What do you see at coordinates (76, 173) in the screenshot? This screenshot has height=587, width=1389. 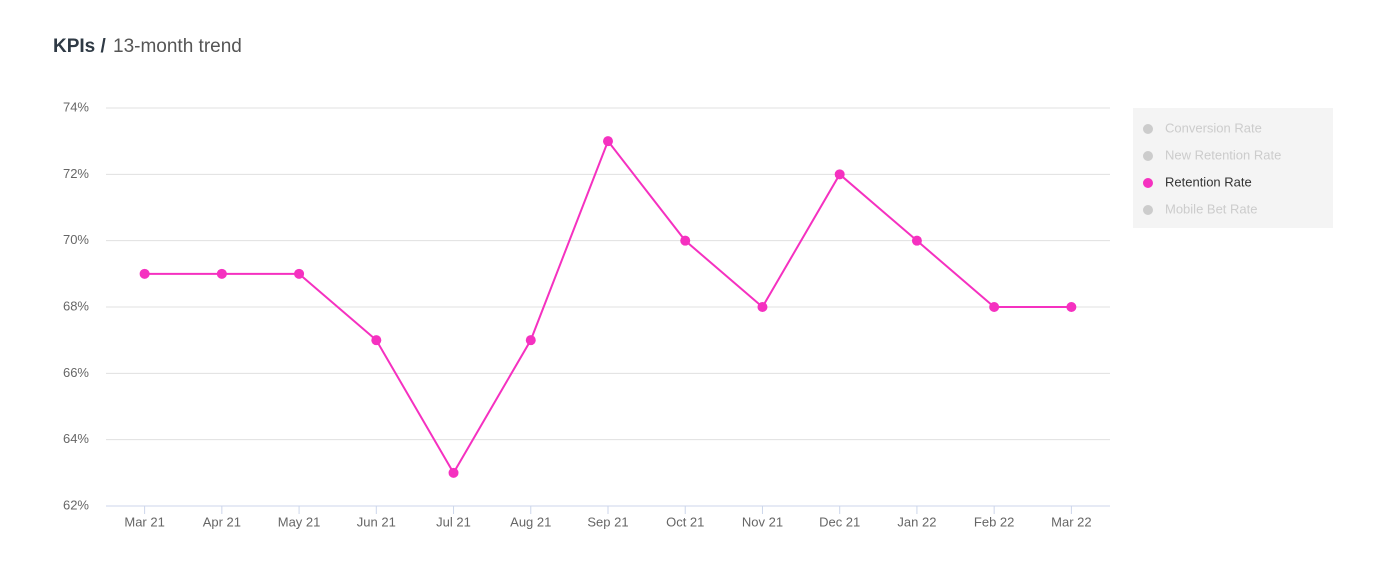 I see `y-tick-label: 72%` at bounding box center [76, 173].